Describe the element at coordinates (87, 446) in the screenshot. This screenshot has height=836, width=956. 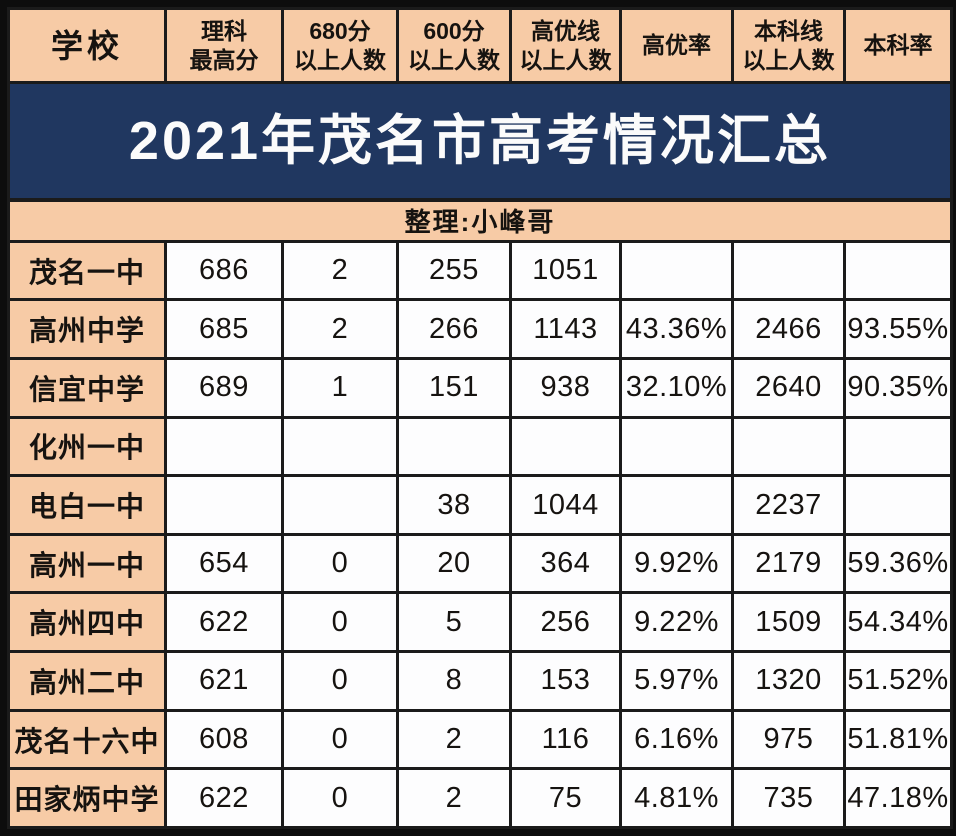
I see `school-name-cell: 化州一中` at that location.